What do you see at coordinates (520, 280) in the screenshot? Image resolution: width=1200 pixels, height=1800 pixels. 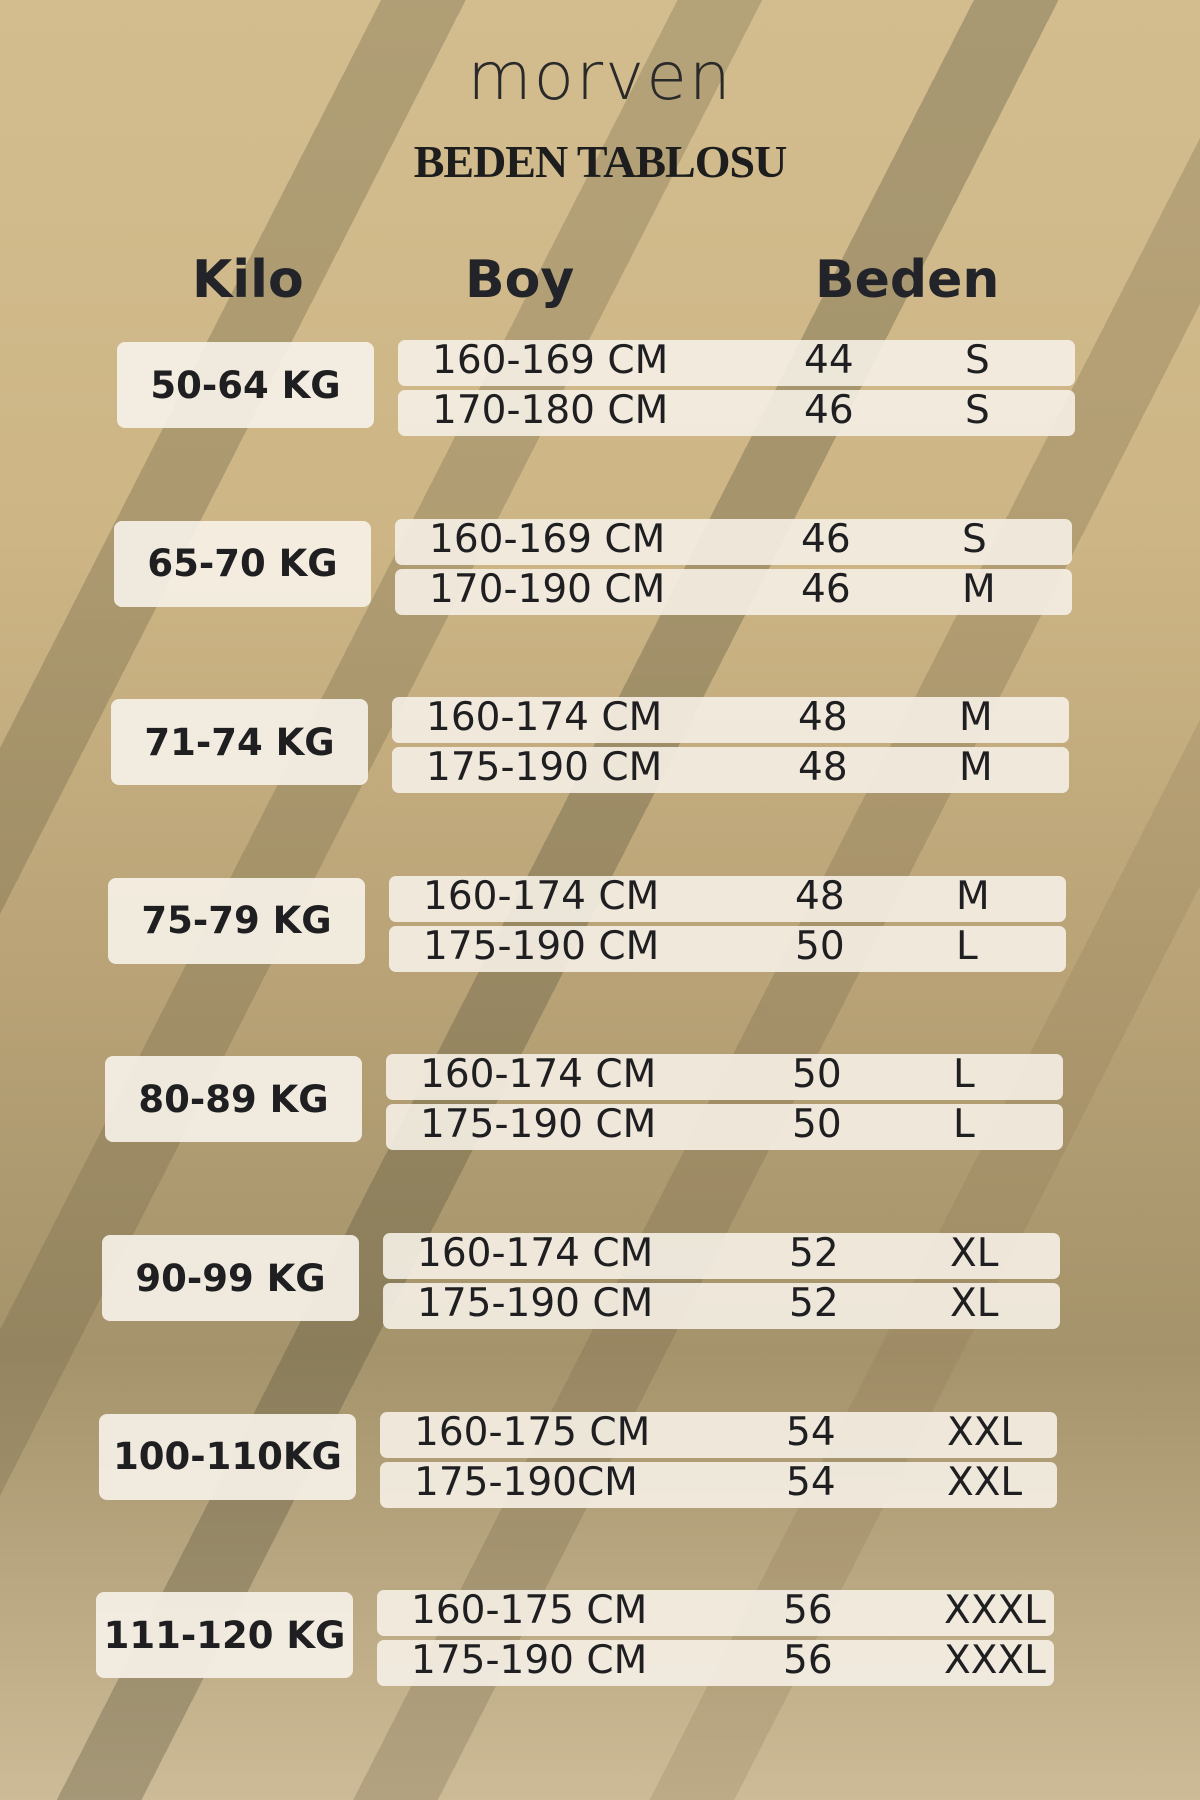 I see `header-boy: Boy` at bounding box center [520, 280].